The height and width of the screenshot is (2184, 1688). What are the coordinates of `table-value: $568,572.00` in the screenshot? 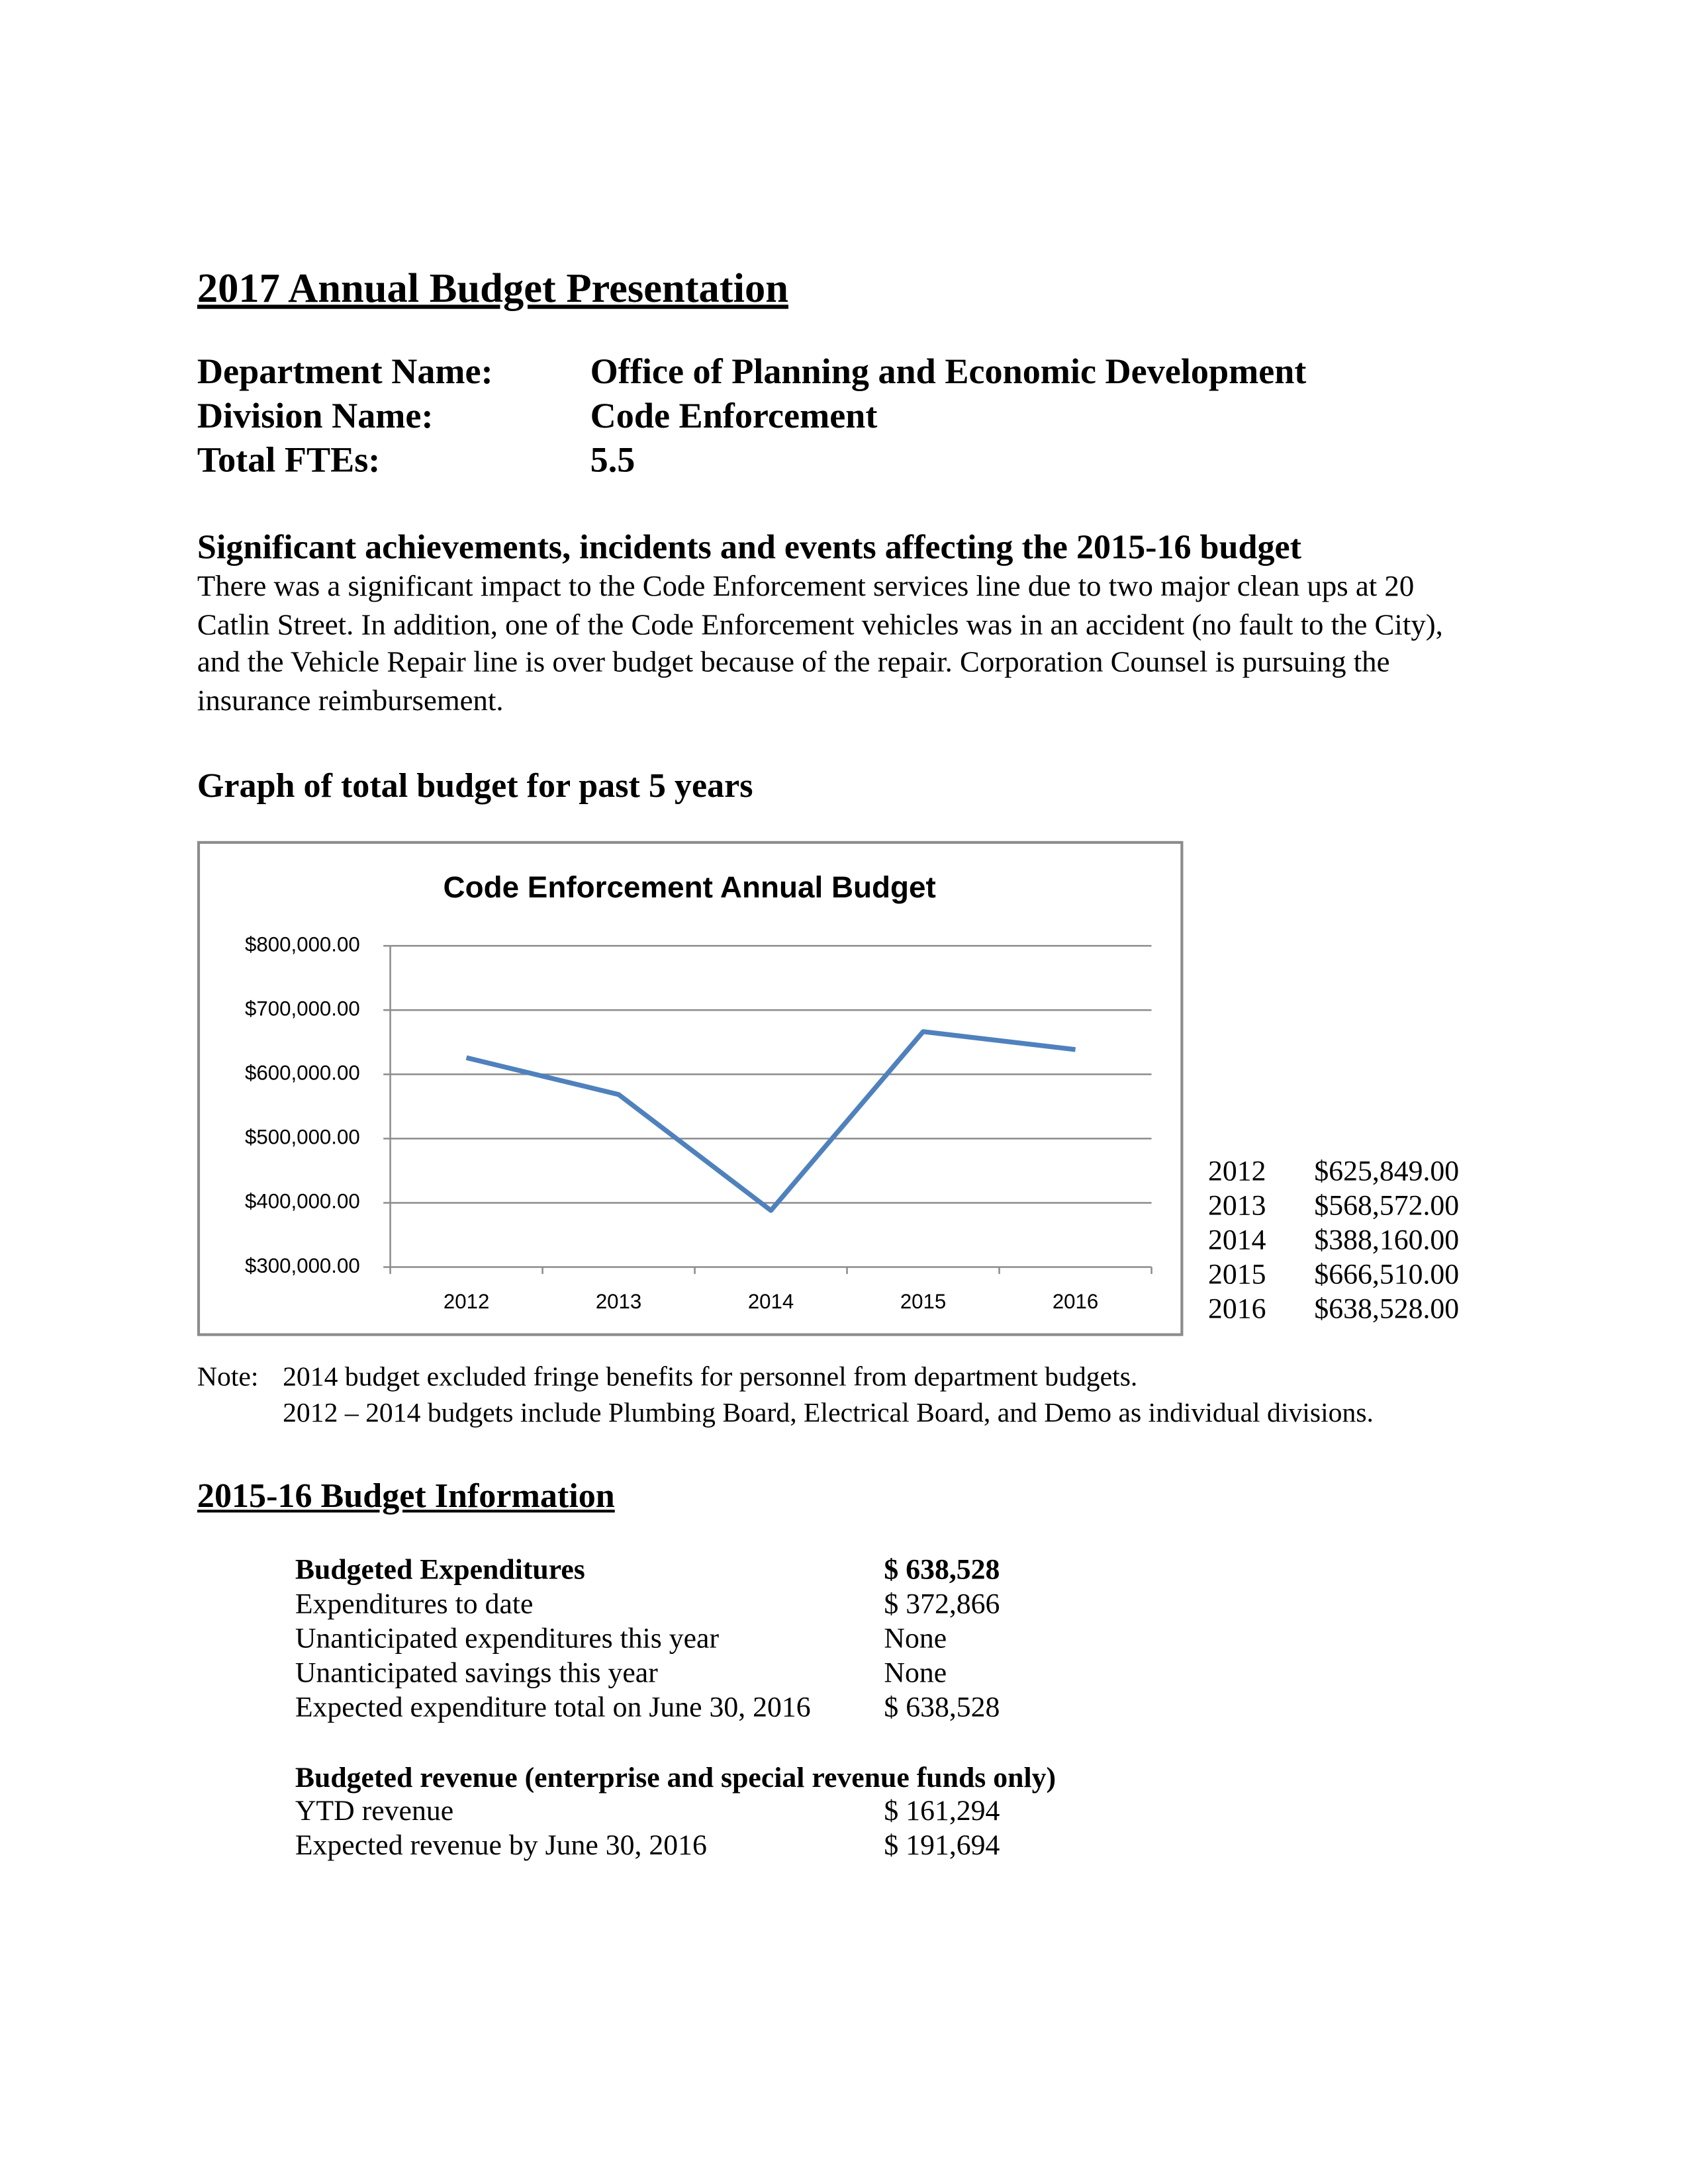 It's located at (1387, 1205).